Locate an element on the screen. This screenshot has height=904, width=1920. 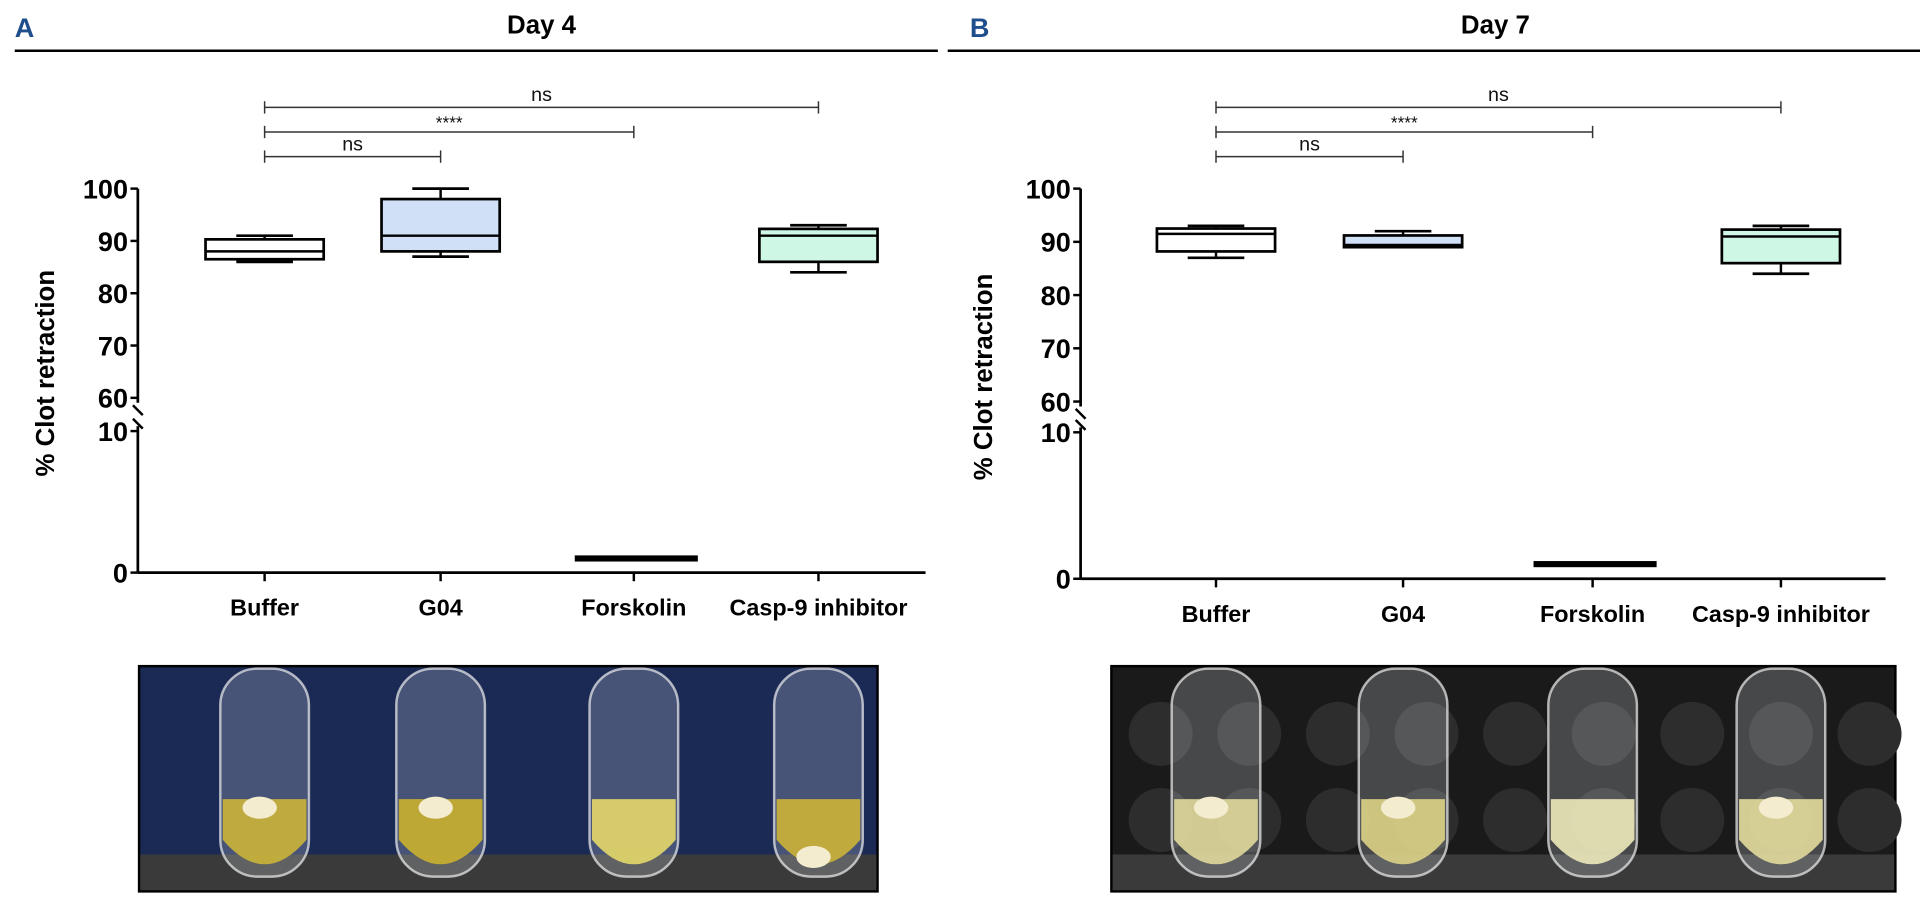
tube-photo-b is located at coordinates (1506, 778).